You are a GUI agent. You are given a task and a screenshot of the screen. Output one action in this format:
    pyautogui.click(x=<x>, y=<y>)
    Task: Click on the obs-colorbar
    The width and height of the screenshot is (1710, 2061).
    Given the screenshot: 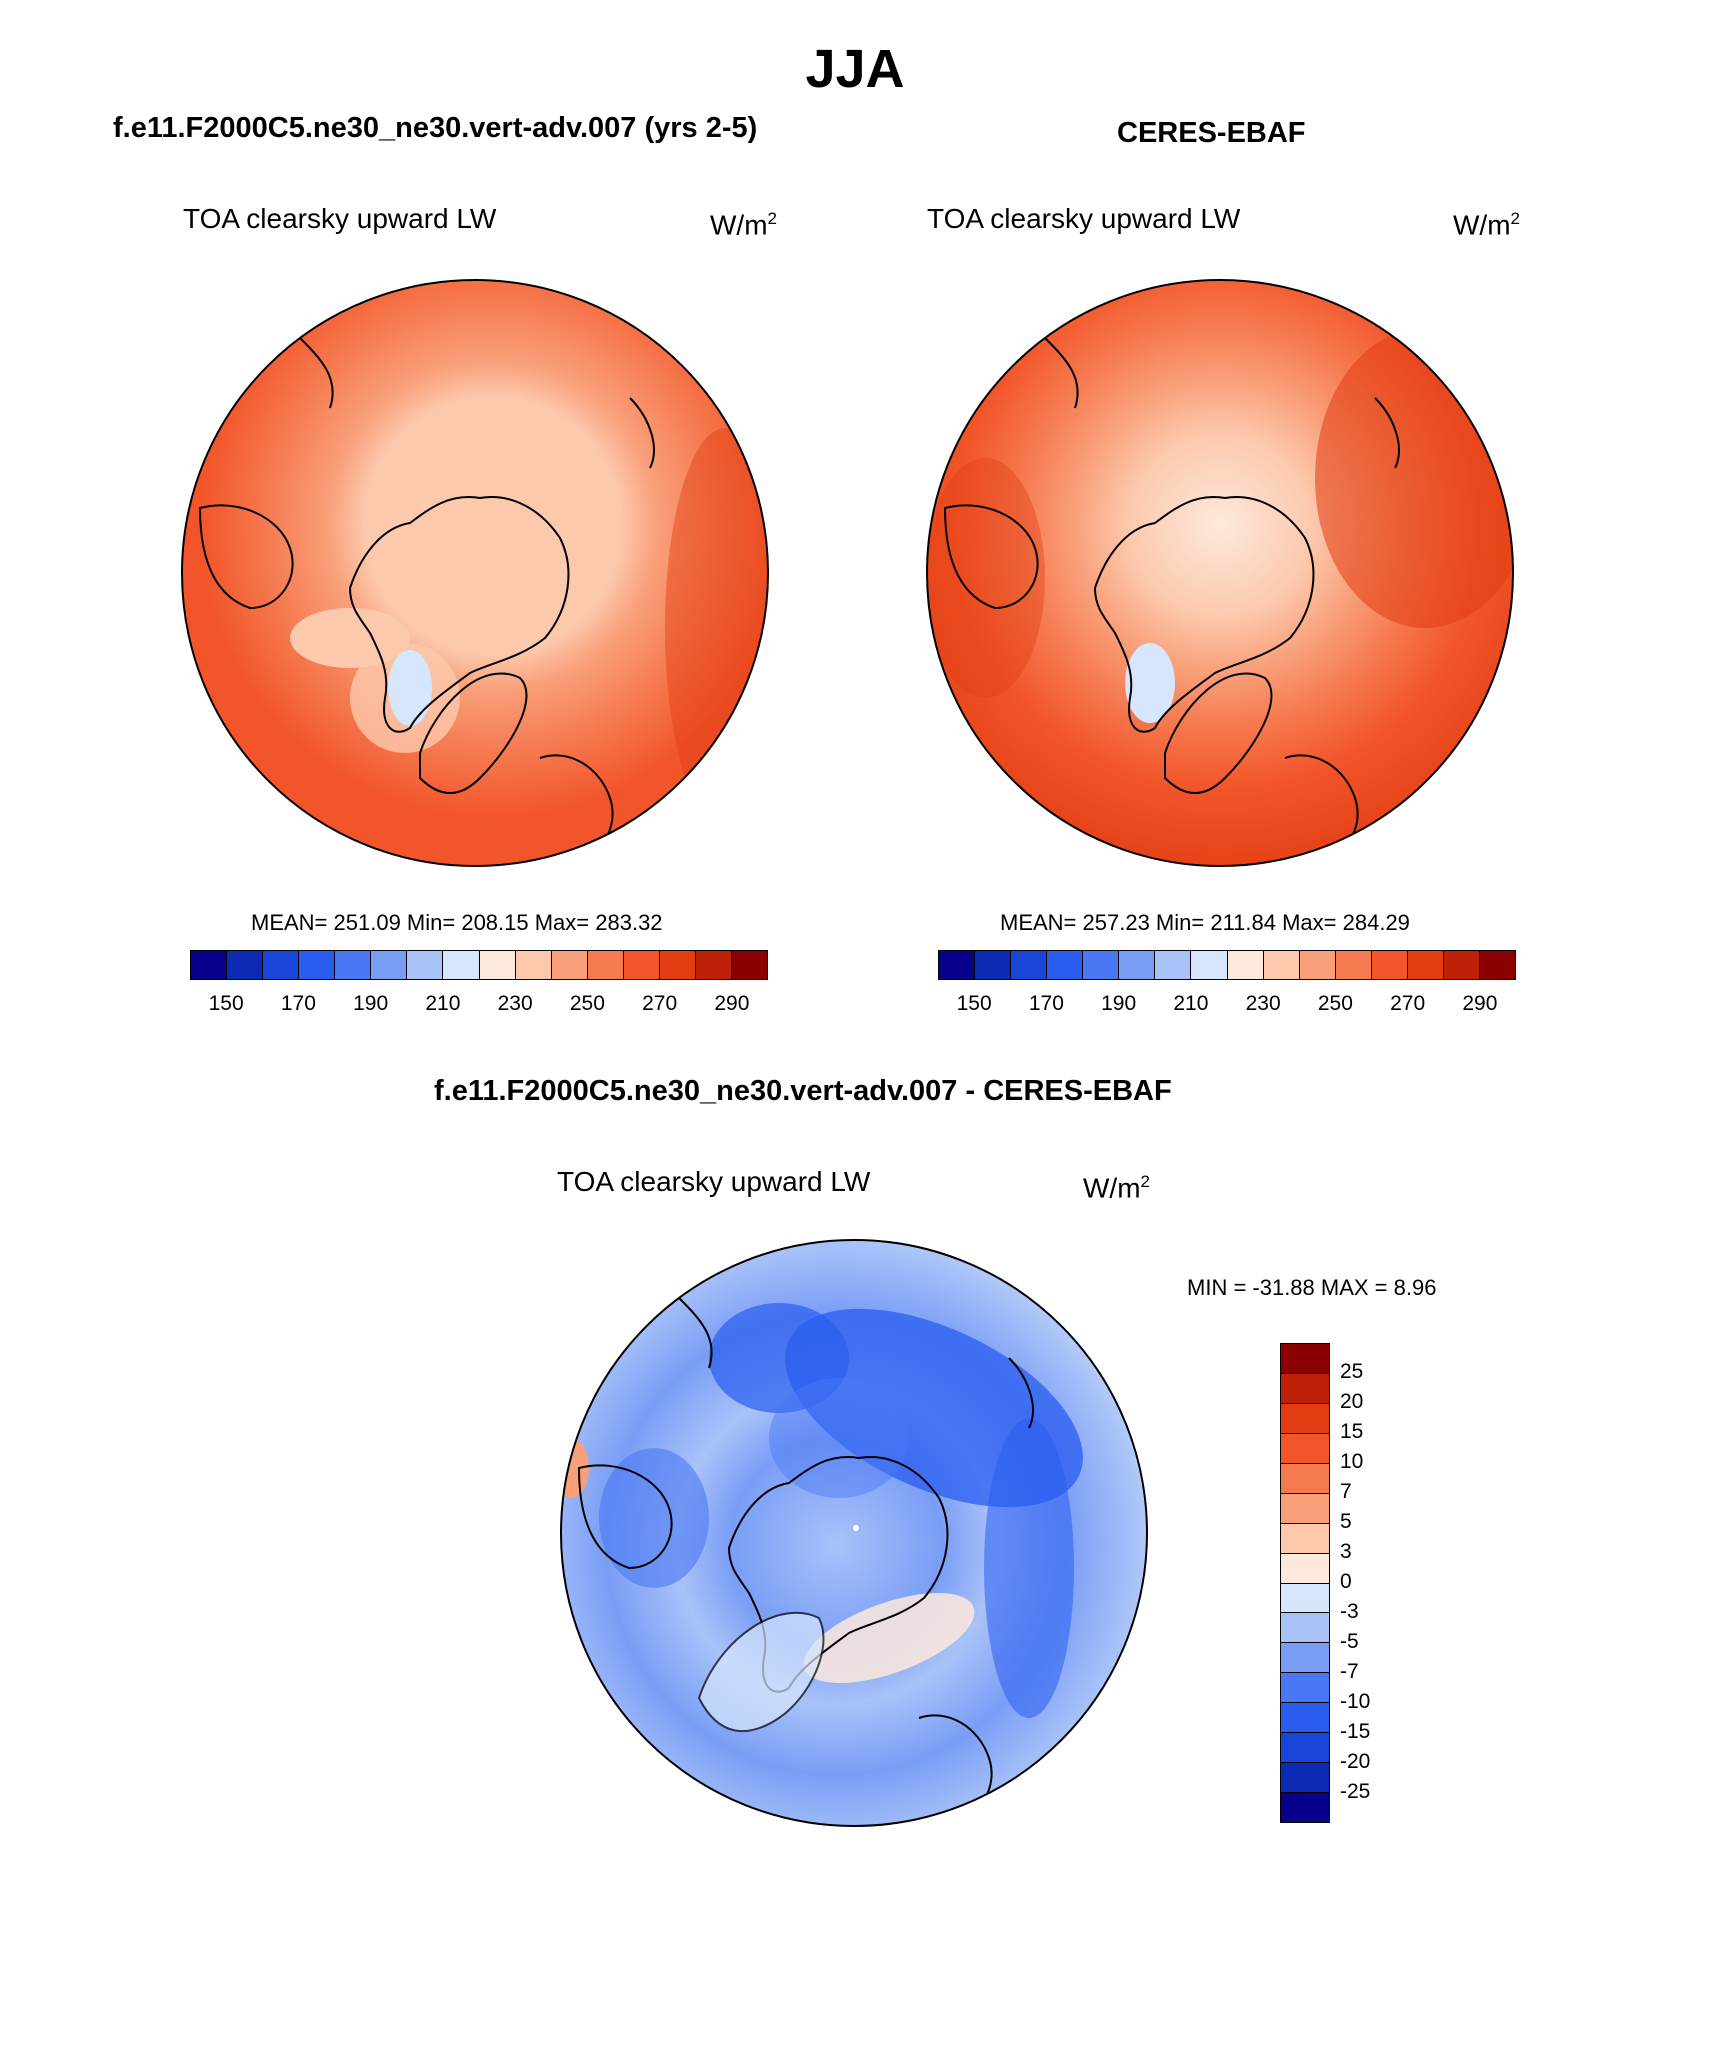 What is the action you would take?
    pyautogui.click(x=1227, y=965)
    